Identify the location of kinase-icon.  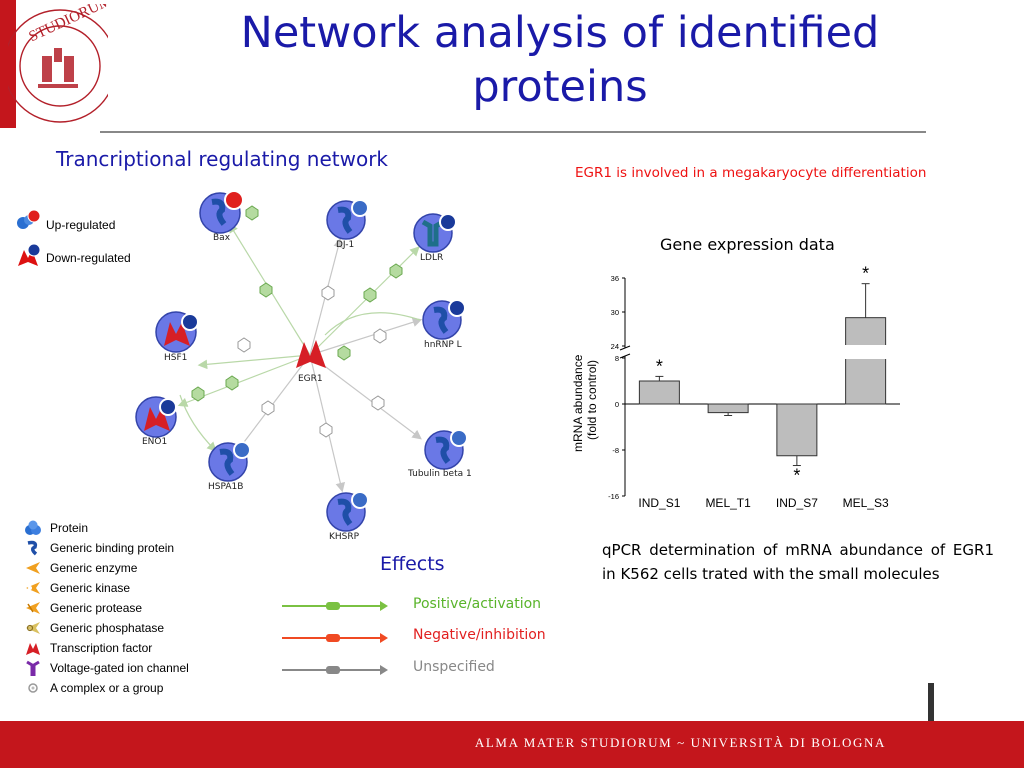
(33, 588).